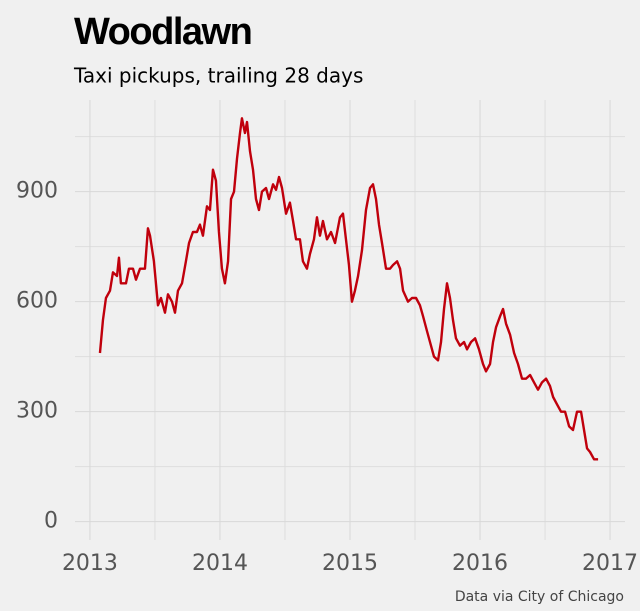  What do you see at coordinates (37, 191) in the screenshot?
I see `y-tick-label: 900` at bounding box center [37, 191].